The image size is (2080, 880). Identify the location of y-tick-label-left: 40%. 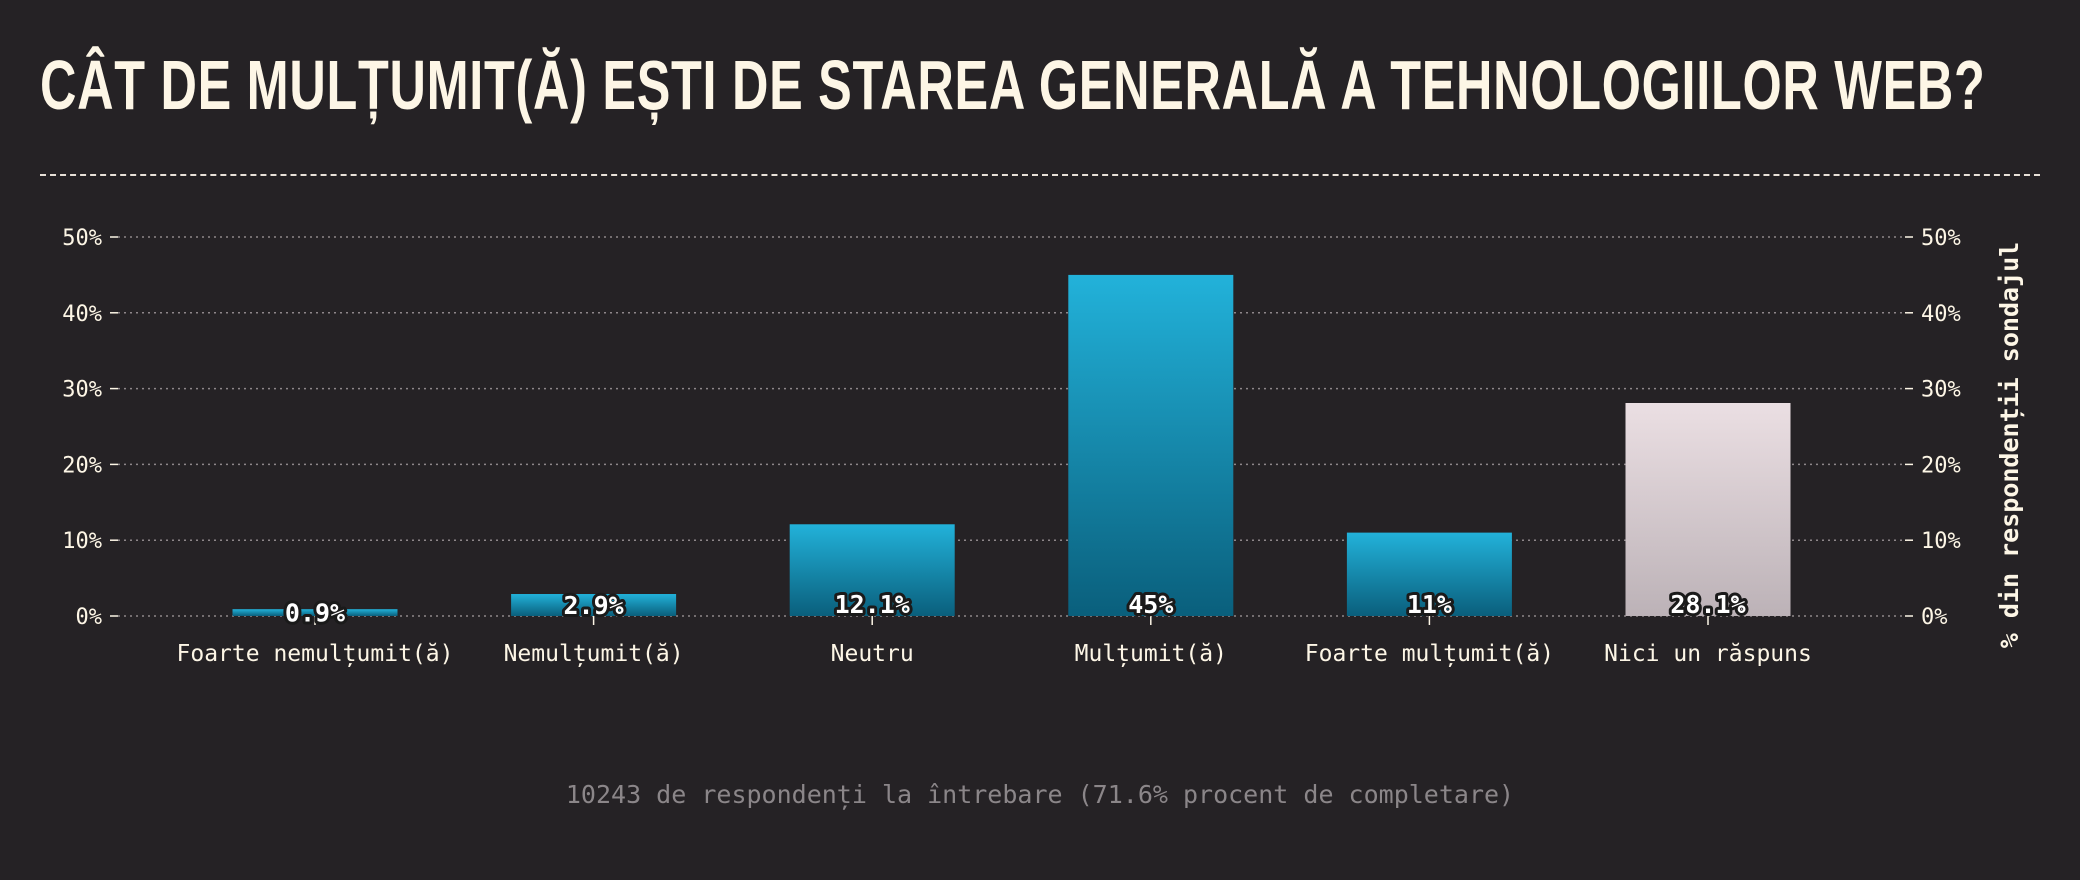
(82, 314).